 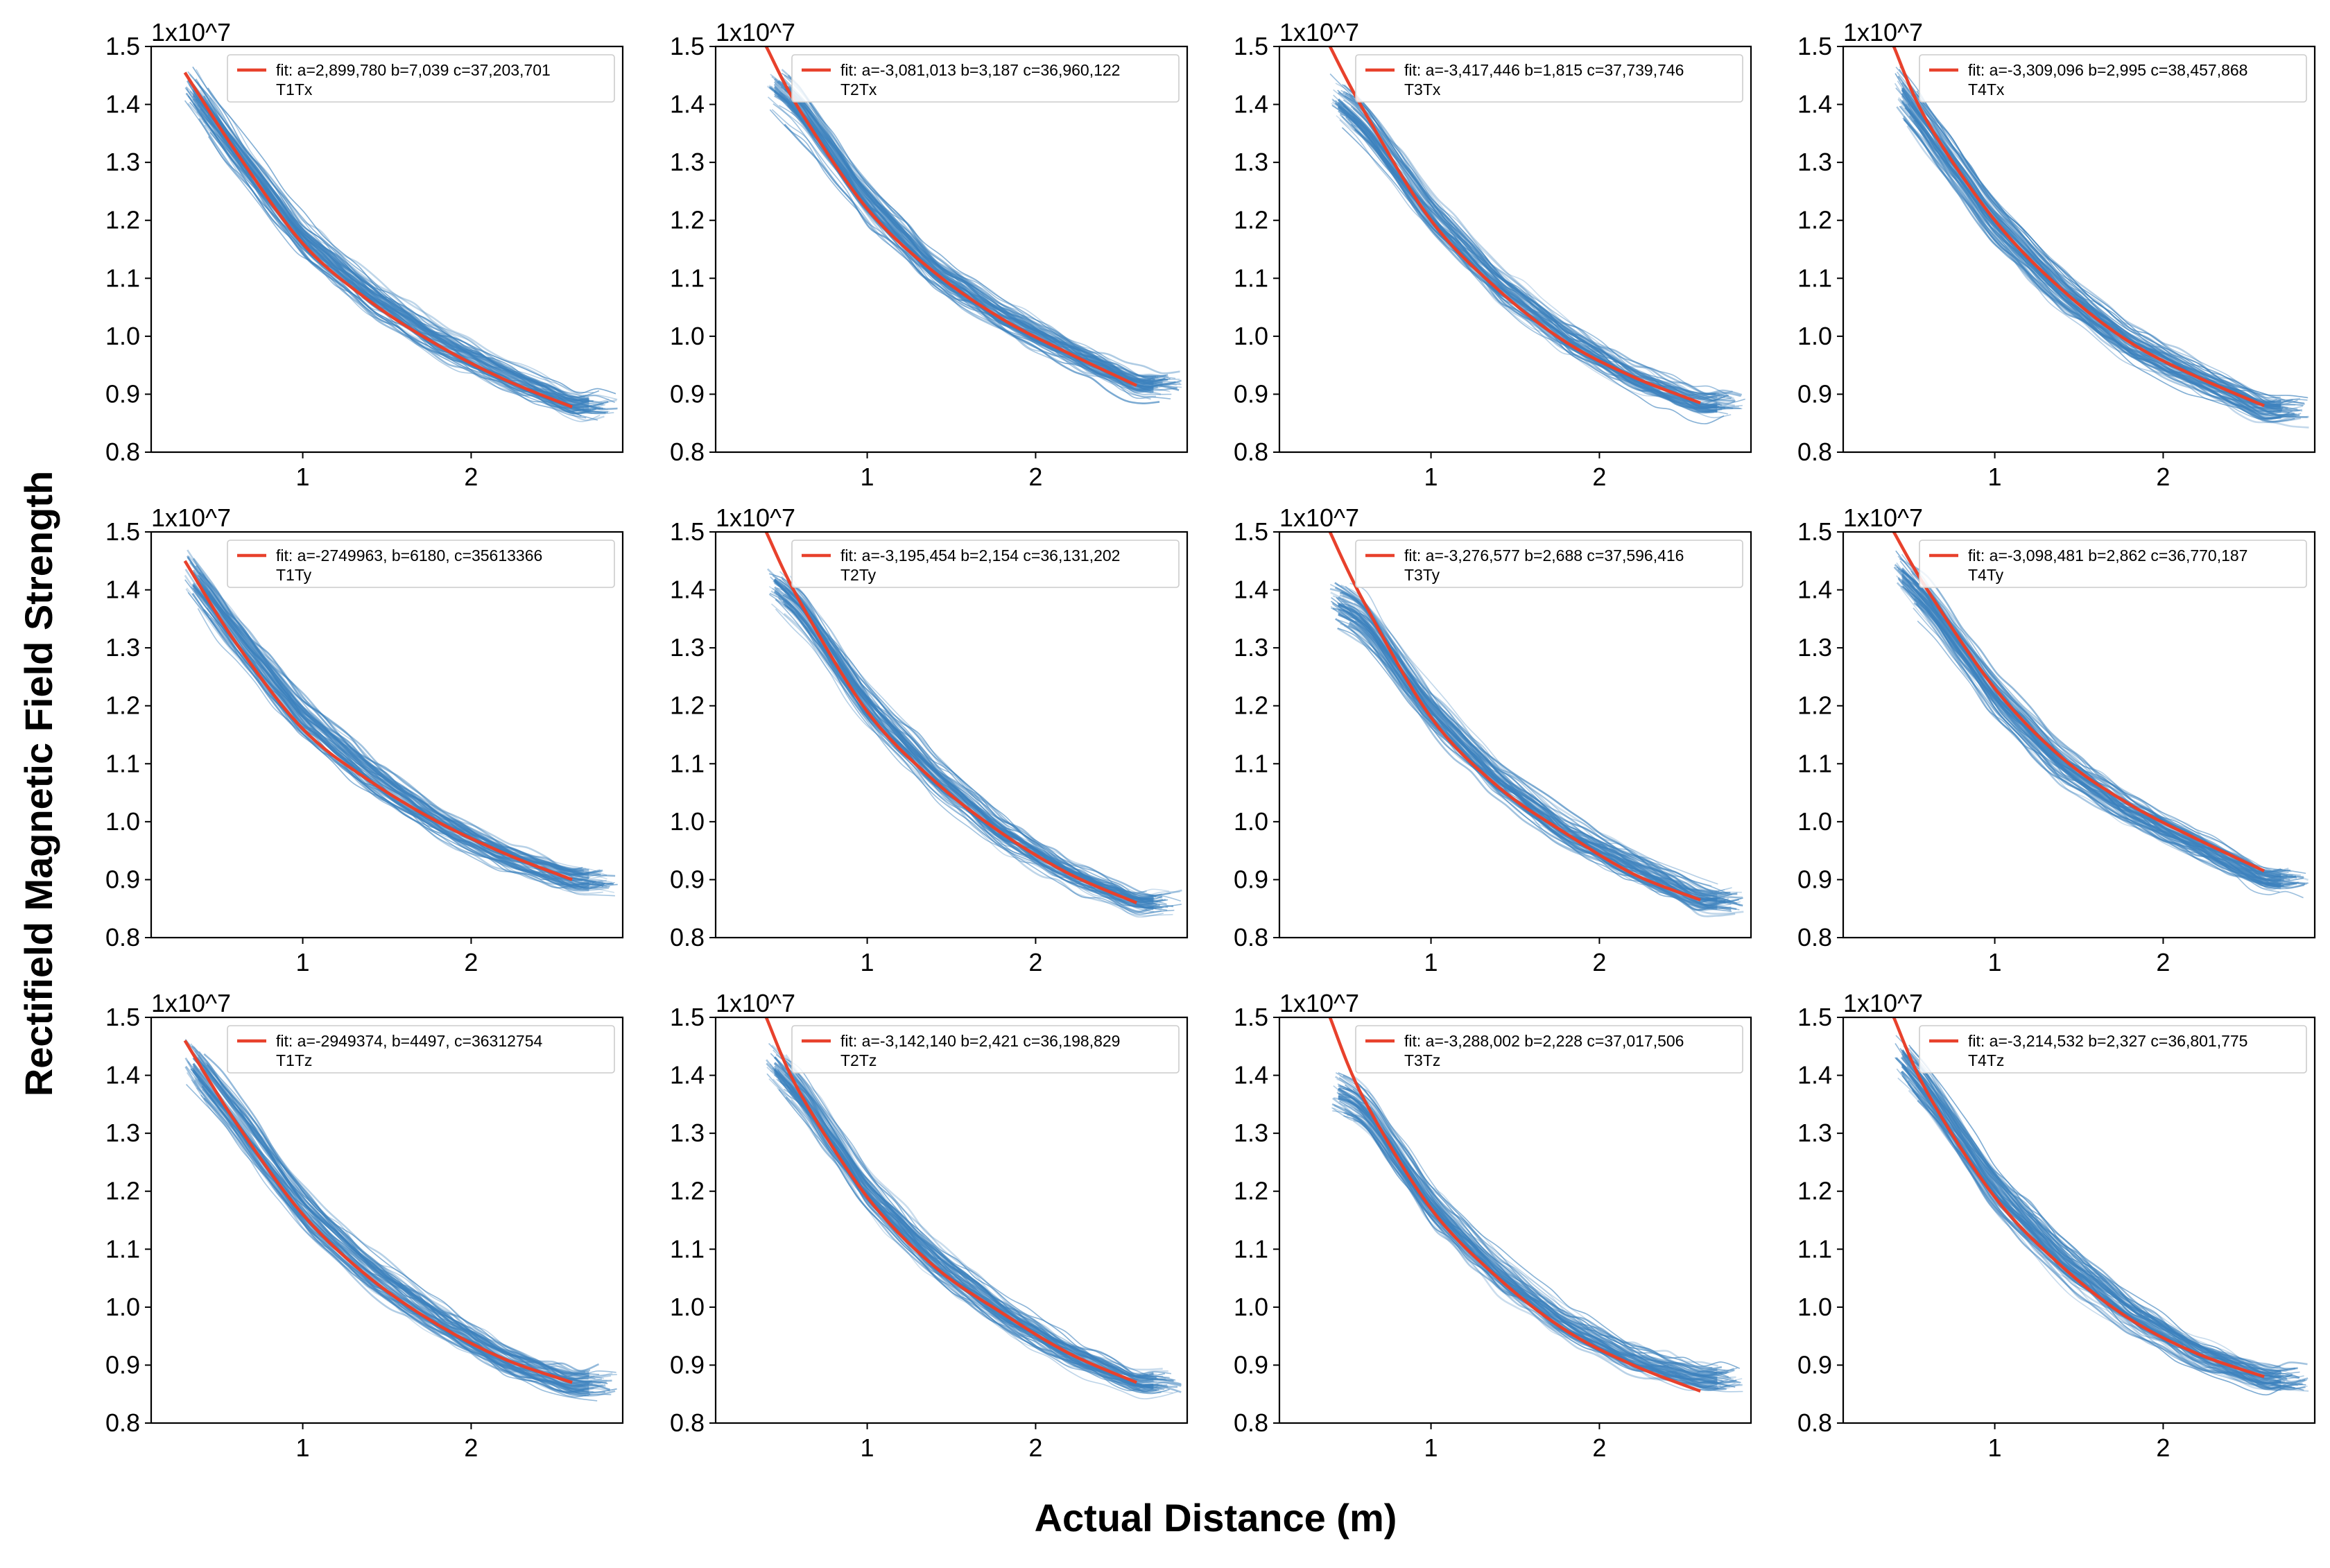 I want to click on y-tick-label: 1.4, so click(x=1815, y=1075).